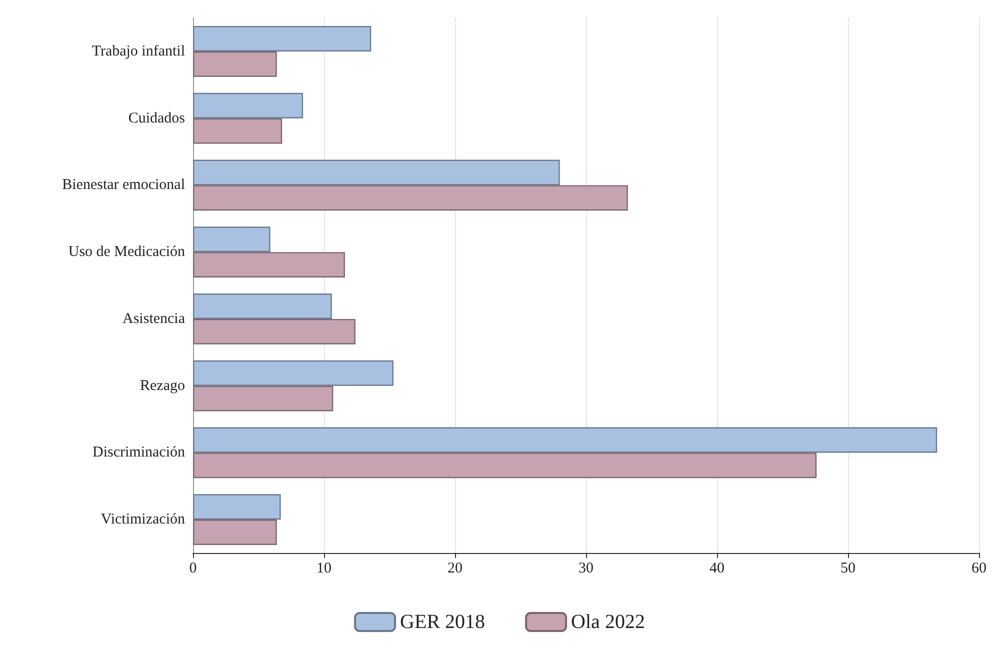 This screenshot has width=999, height=649. I want to click on y-tick-label: Bienestar emocional, so click(123, 185).